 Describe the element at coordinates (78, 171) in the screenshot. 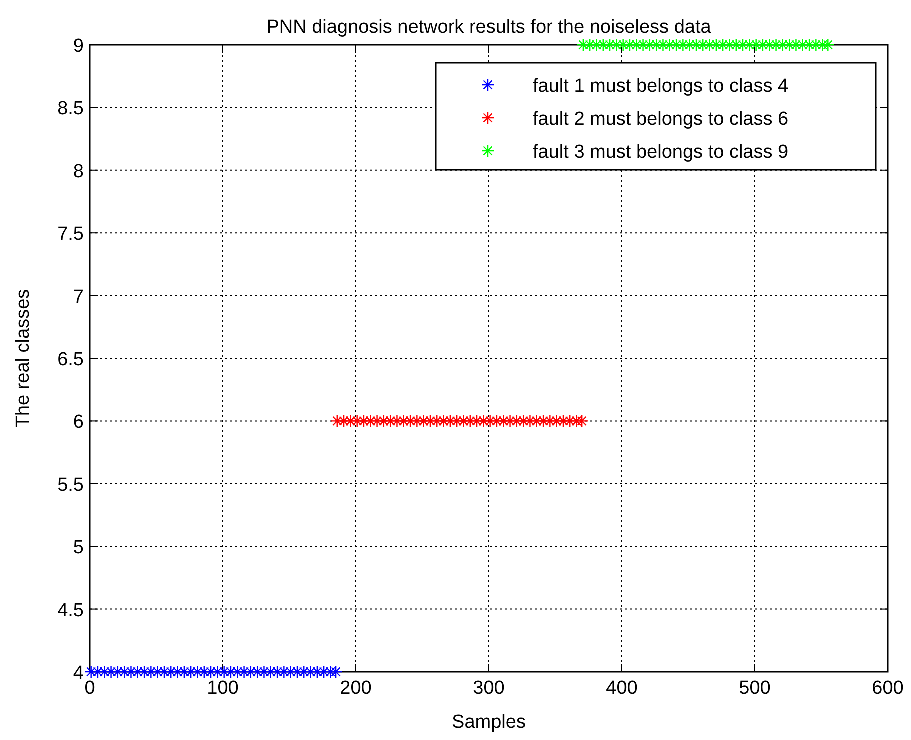

I see `y-tick-label: 8` at that location.